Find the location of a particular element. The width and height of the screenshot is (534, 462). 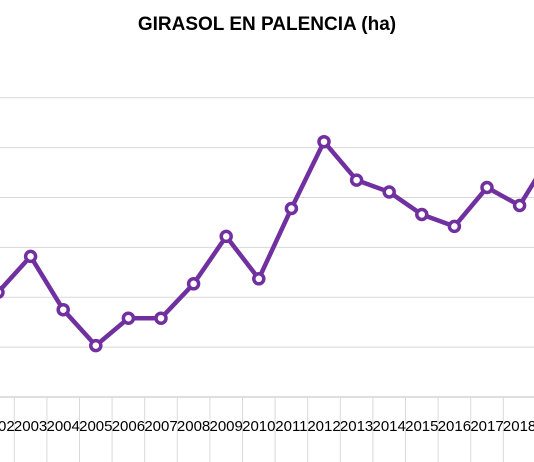

x-tick-label: 2014 is located at coordinates (389, 426).